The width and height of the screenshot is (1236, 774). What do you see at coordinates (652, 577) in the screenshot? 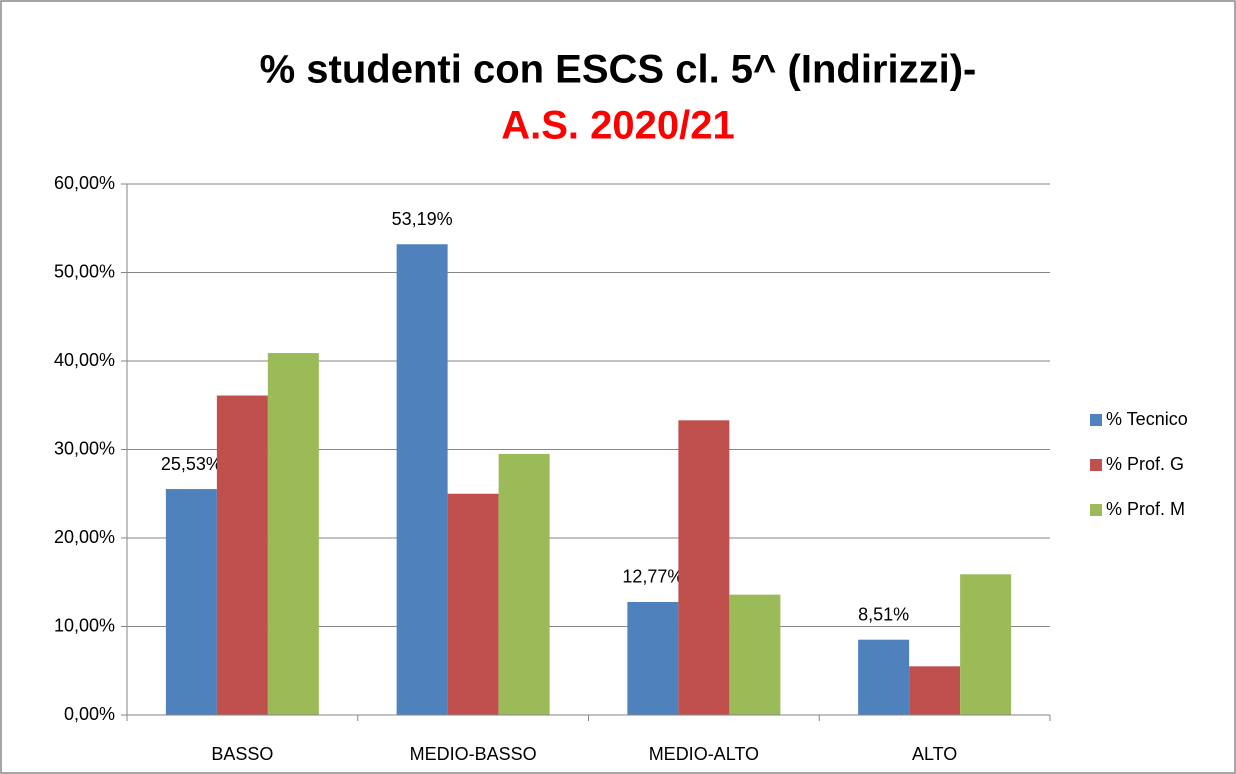
I see `data-label: 12,77%` at bounding box center [652, 577].